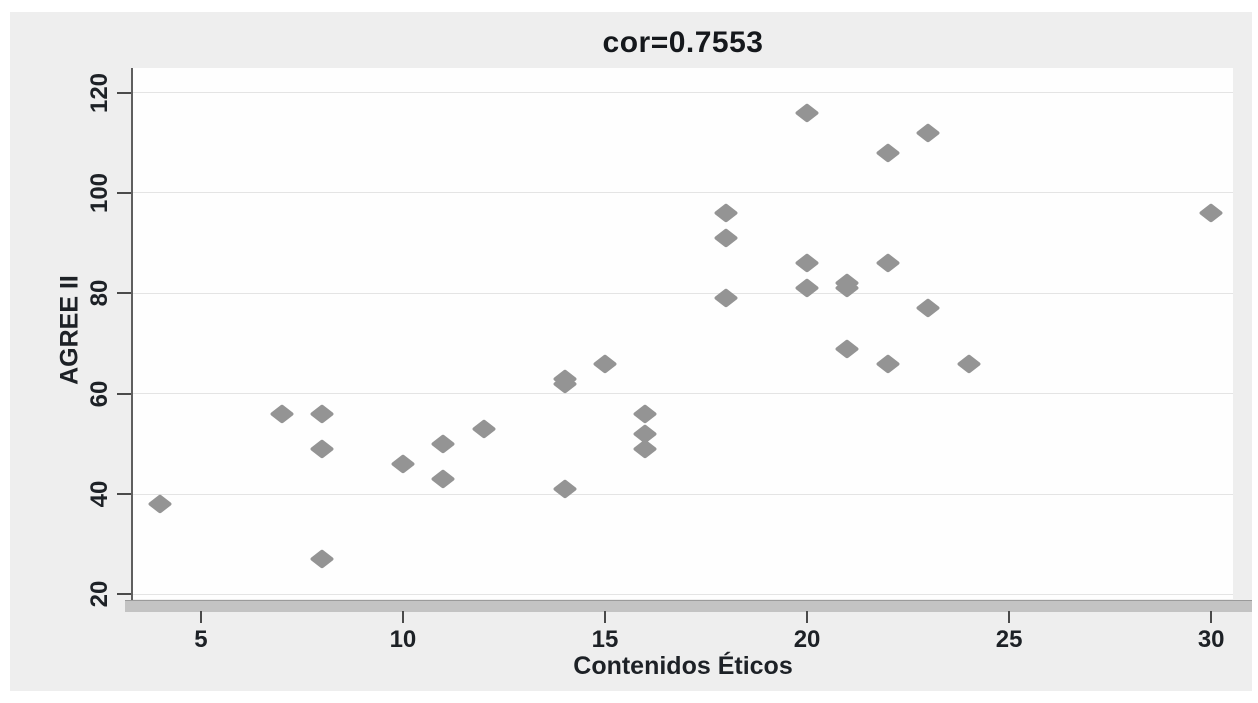 The image size is (1258, 703). I want to click on y-axis-title: AGREE II, so click(69, 330).